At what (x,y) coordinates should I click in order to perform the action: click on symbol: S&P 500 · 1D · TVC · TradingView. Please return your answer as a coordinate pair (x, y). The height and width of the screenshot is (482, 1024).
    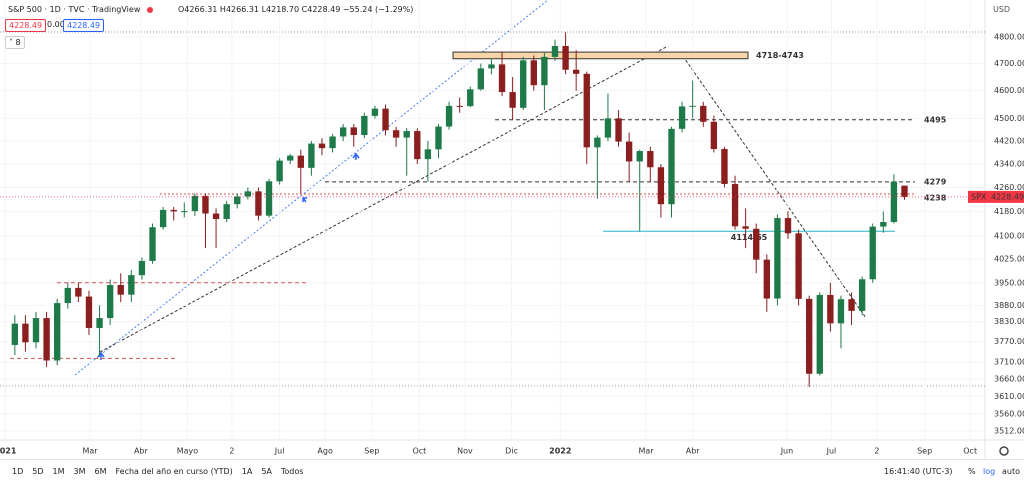
    Looking at the image, I should click on (74, 9).